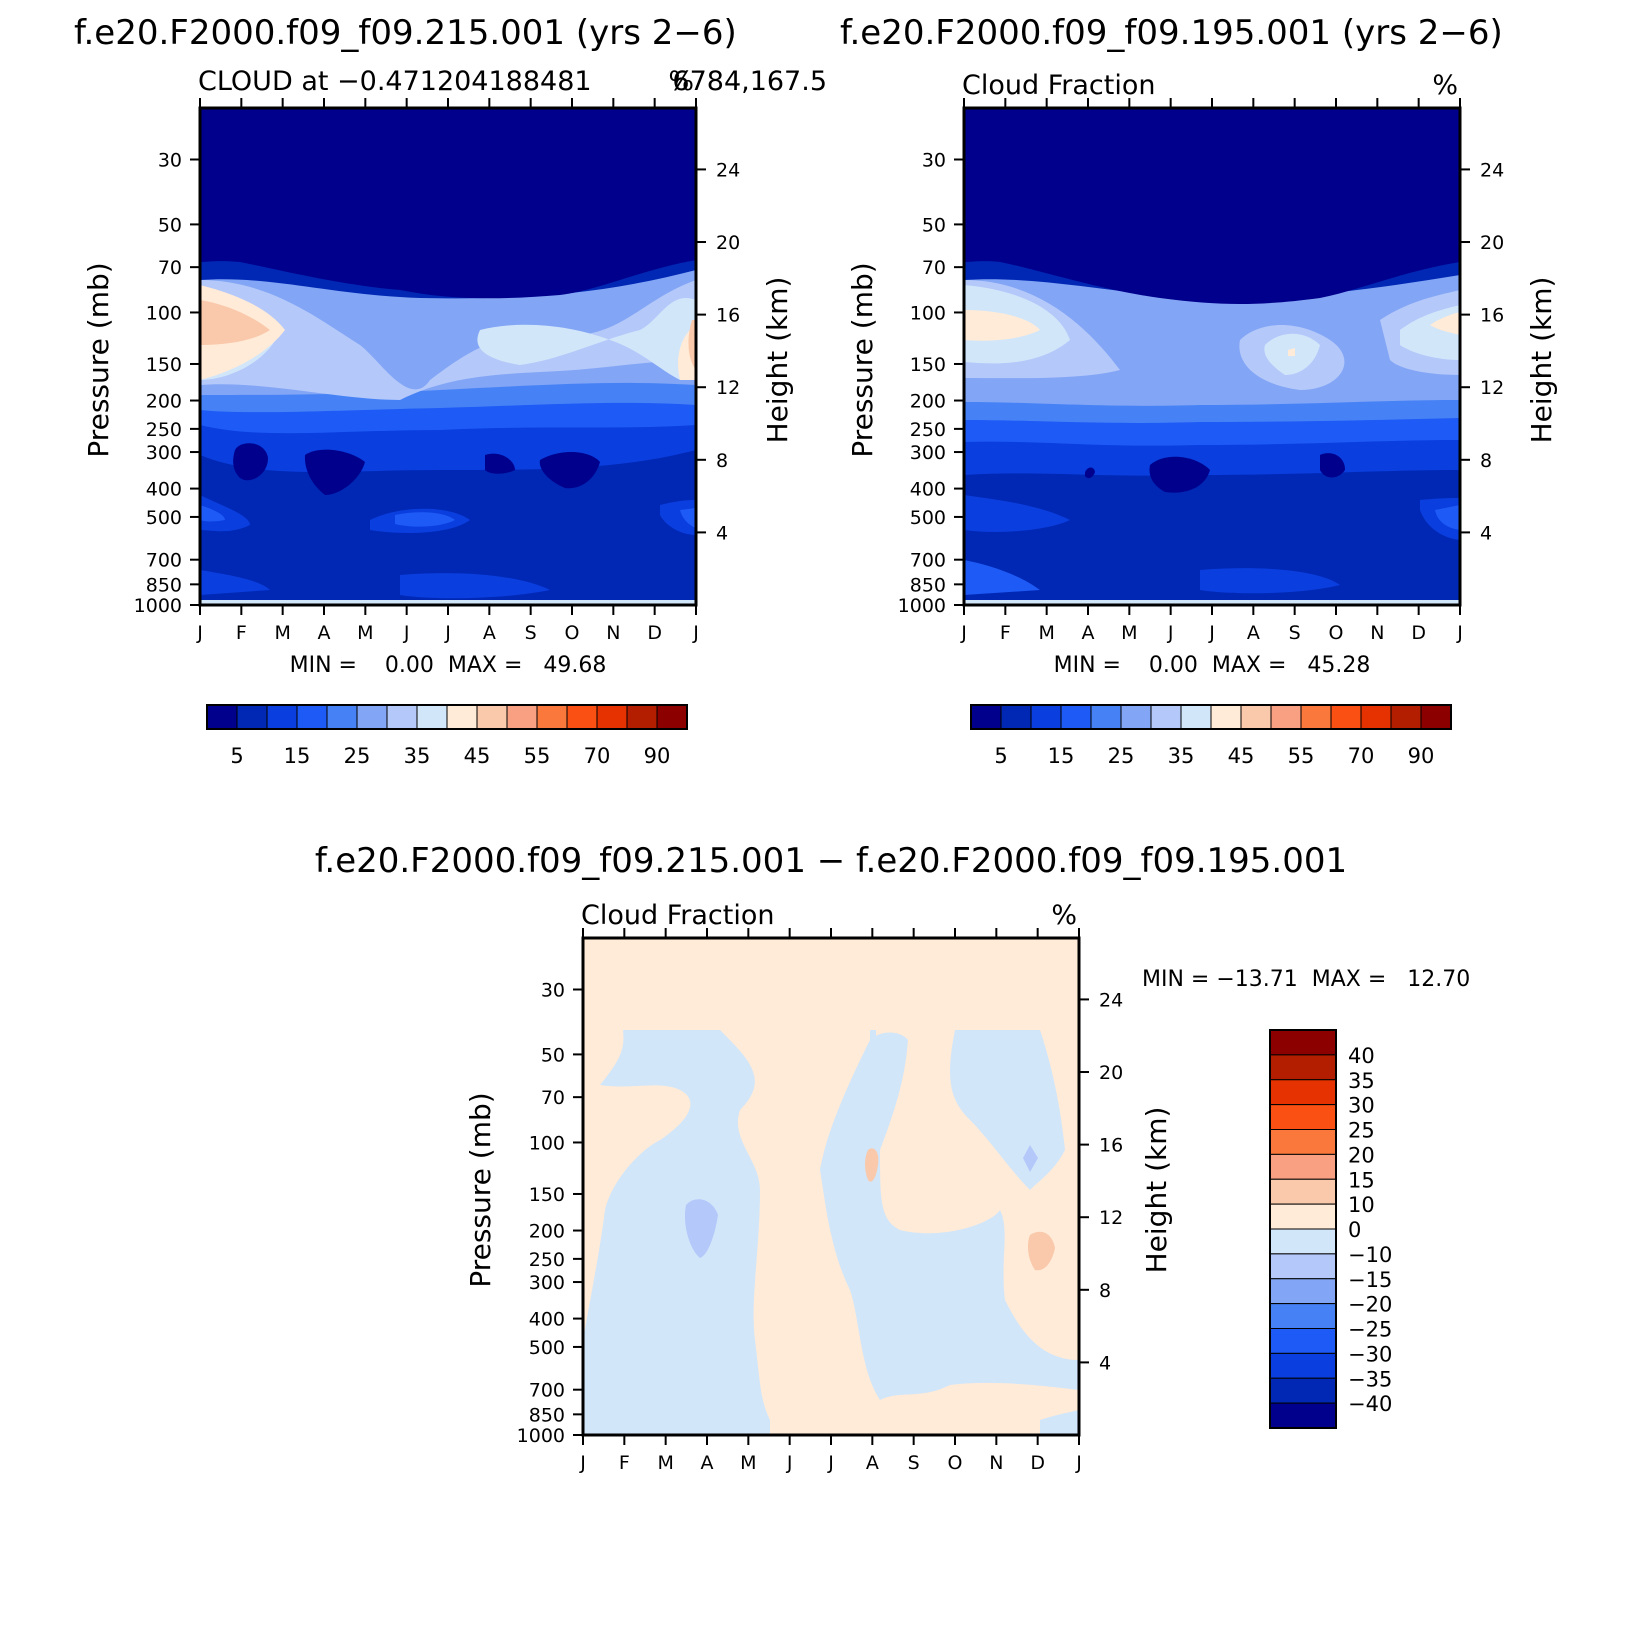 The image size is (1652, 1652). What do you see at coordinates (934, 268) in the screenshot?
I see `y-tick-label: 70` at bounding box center [934, 268].